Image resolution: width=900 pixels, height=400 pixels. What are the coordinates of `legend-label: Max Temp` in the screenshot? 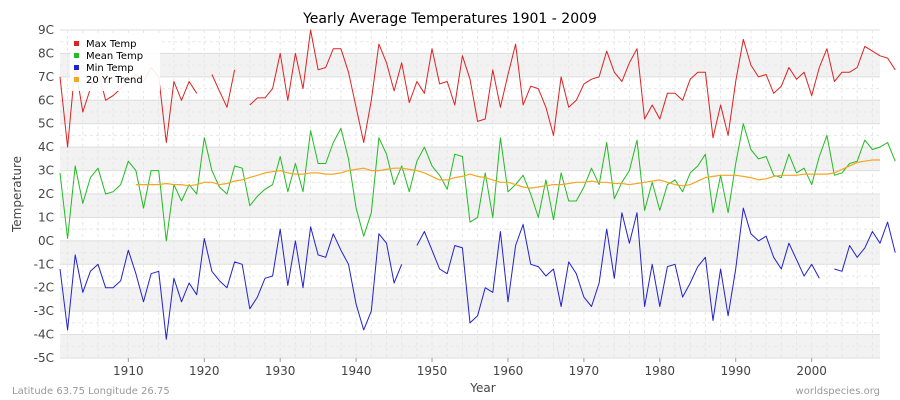 It's located at (111, 44).